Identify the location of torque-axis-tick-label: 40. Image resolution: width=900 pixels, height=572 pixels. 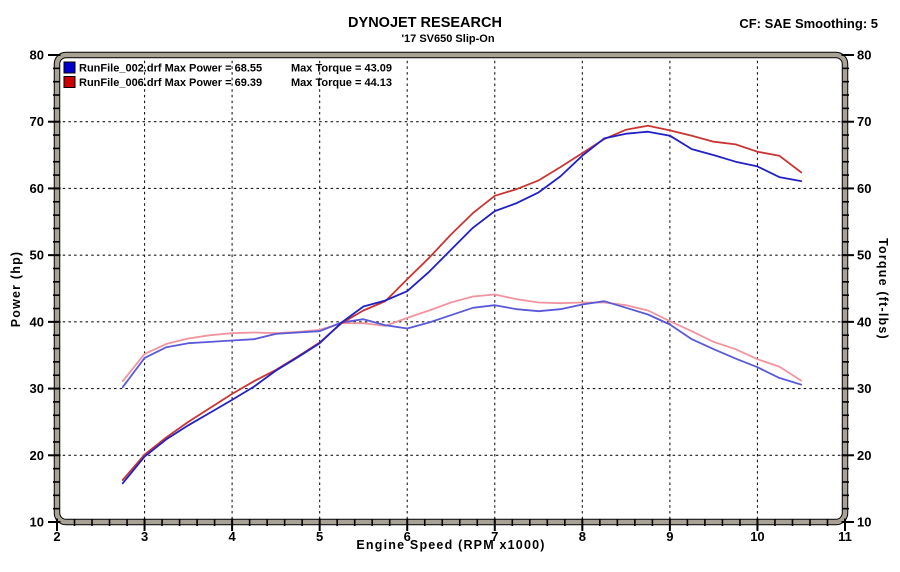
(864, 321).